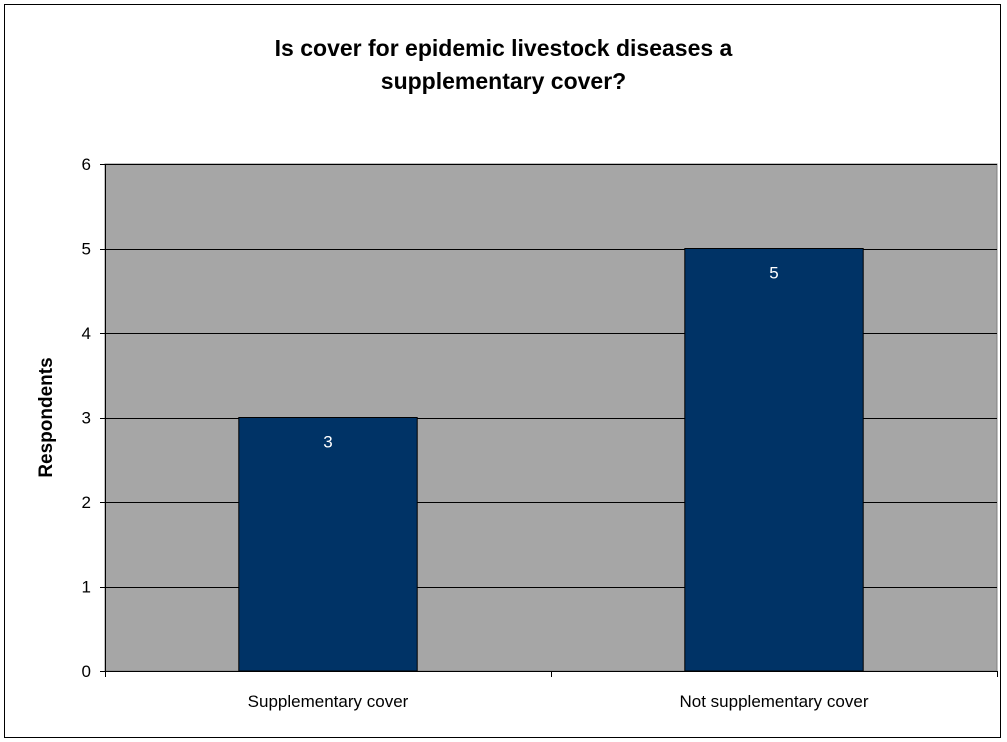 This screenshot has height=742, width=1007. I want to click on x-tick-label: Not supplementary cover, so click(774, 701).